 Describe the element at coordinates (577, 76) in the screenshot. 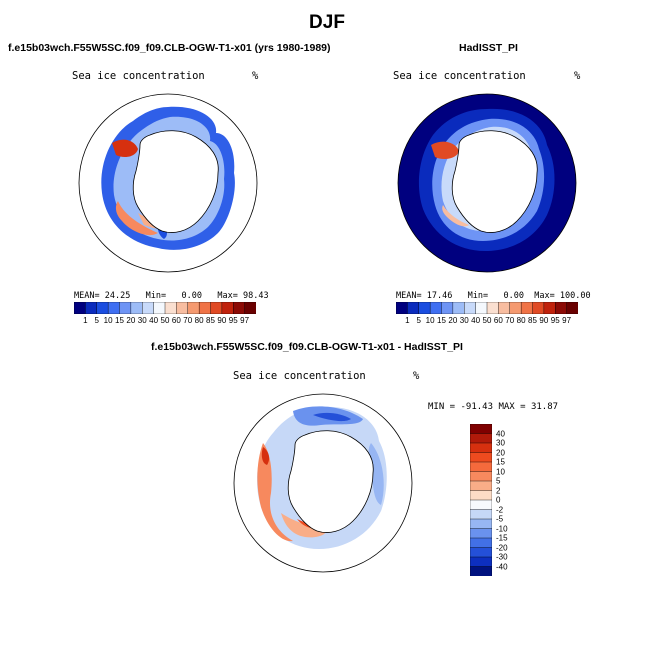

I see `panel-right-units: %` at that location.